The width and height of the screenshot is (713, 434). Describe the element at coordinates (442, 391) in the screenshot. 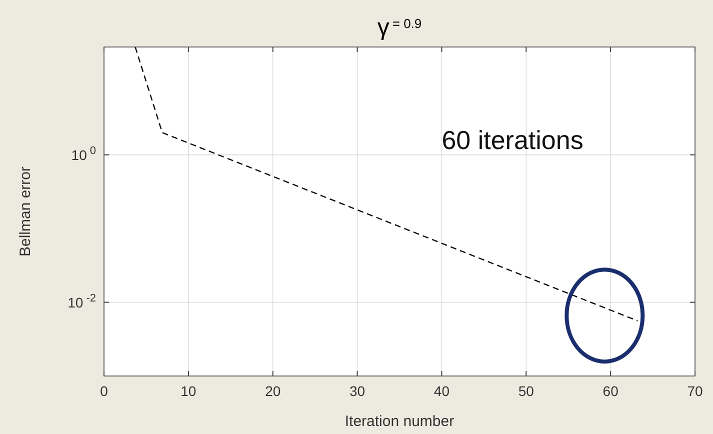

I see `x-tick-label: 40` at that location.